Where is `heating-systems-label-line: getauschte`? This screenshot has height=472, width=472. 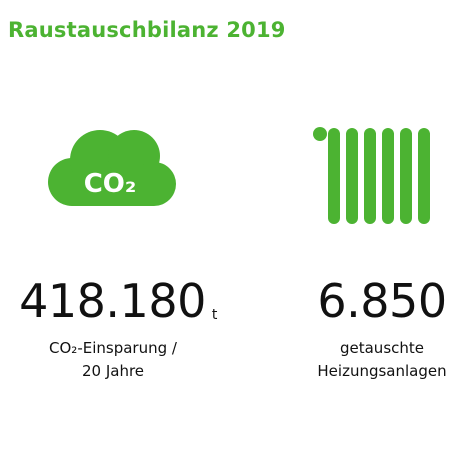 heating-systems-label-line: getauschte is located at coordinates (381, 348).